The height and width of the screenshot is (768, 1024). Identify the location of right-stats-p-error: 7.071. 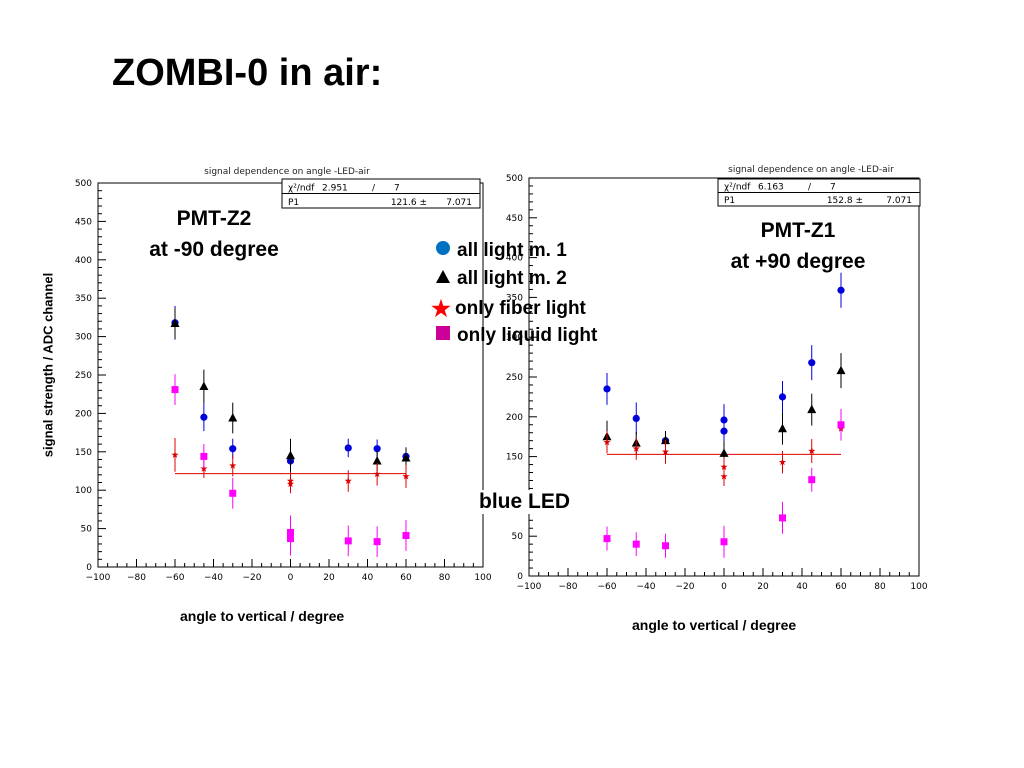
(899, 201).